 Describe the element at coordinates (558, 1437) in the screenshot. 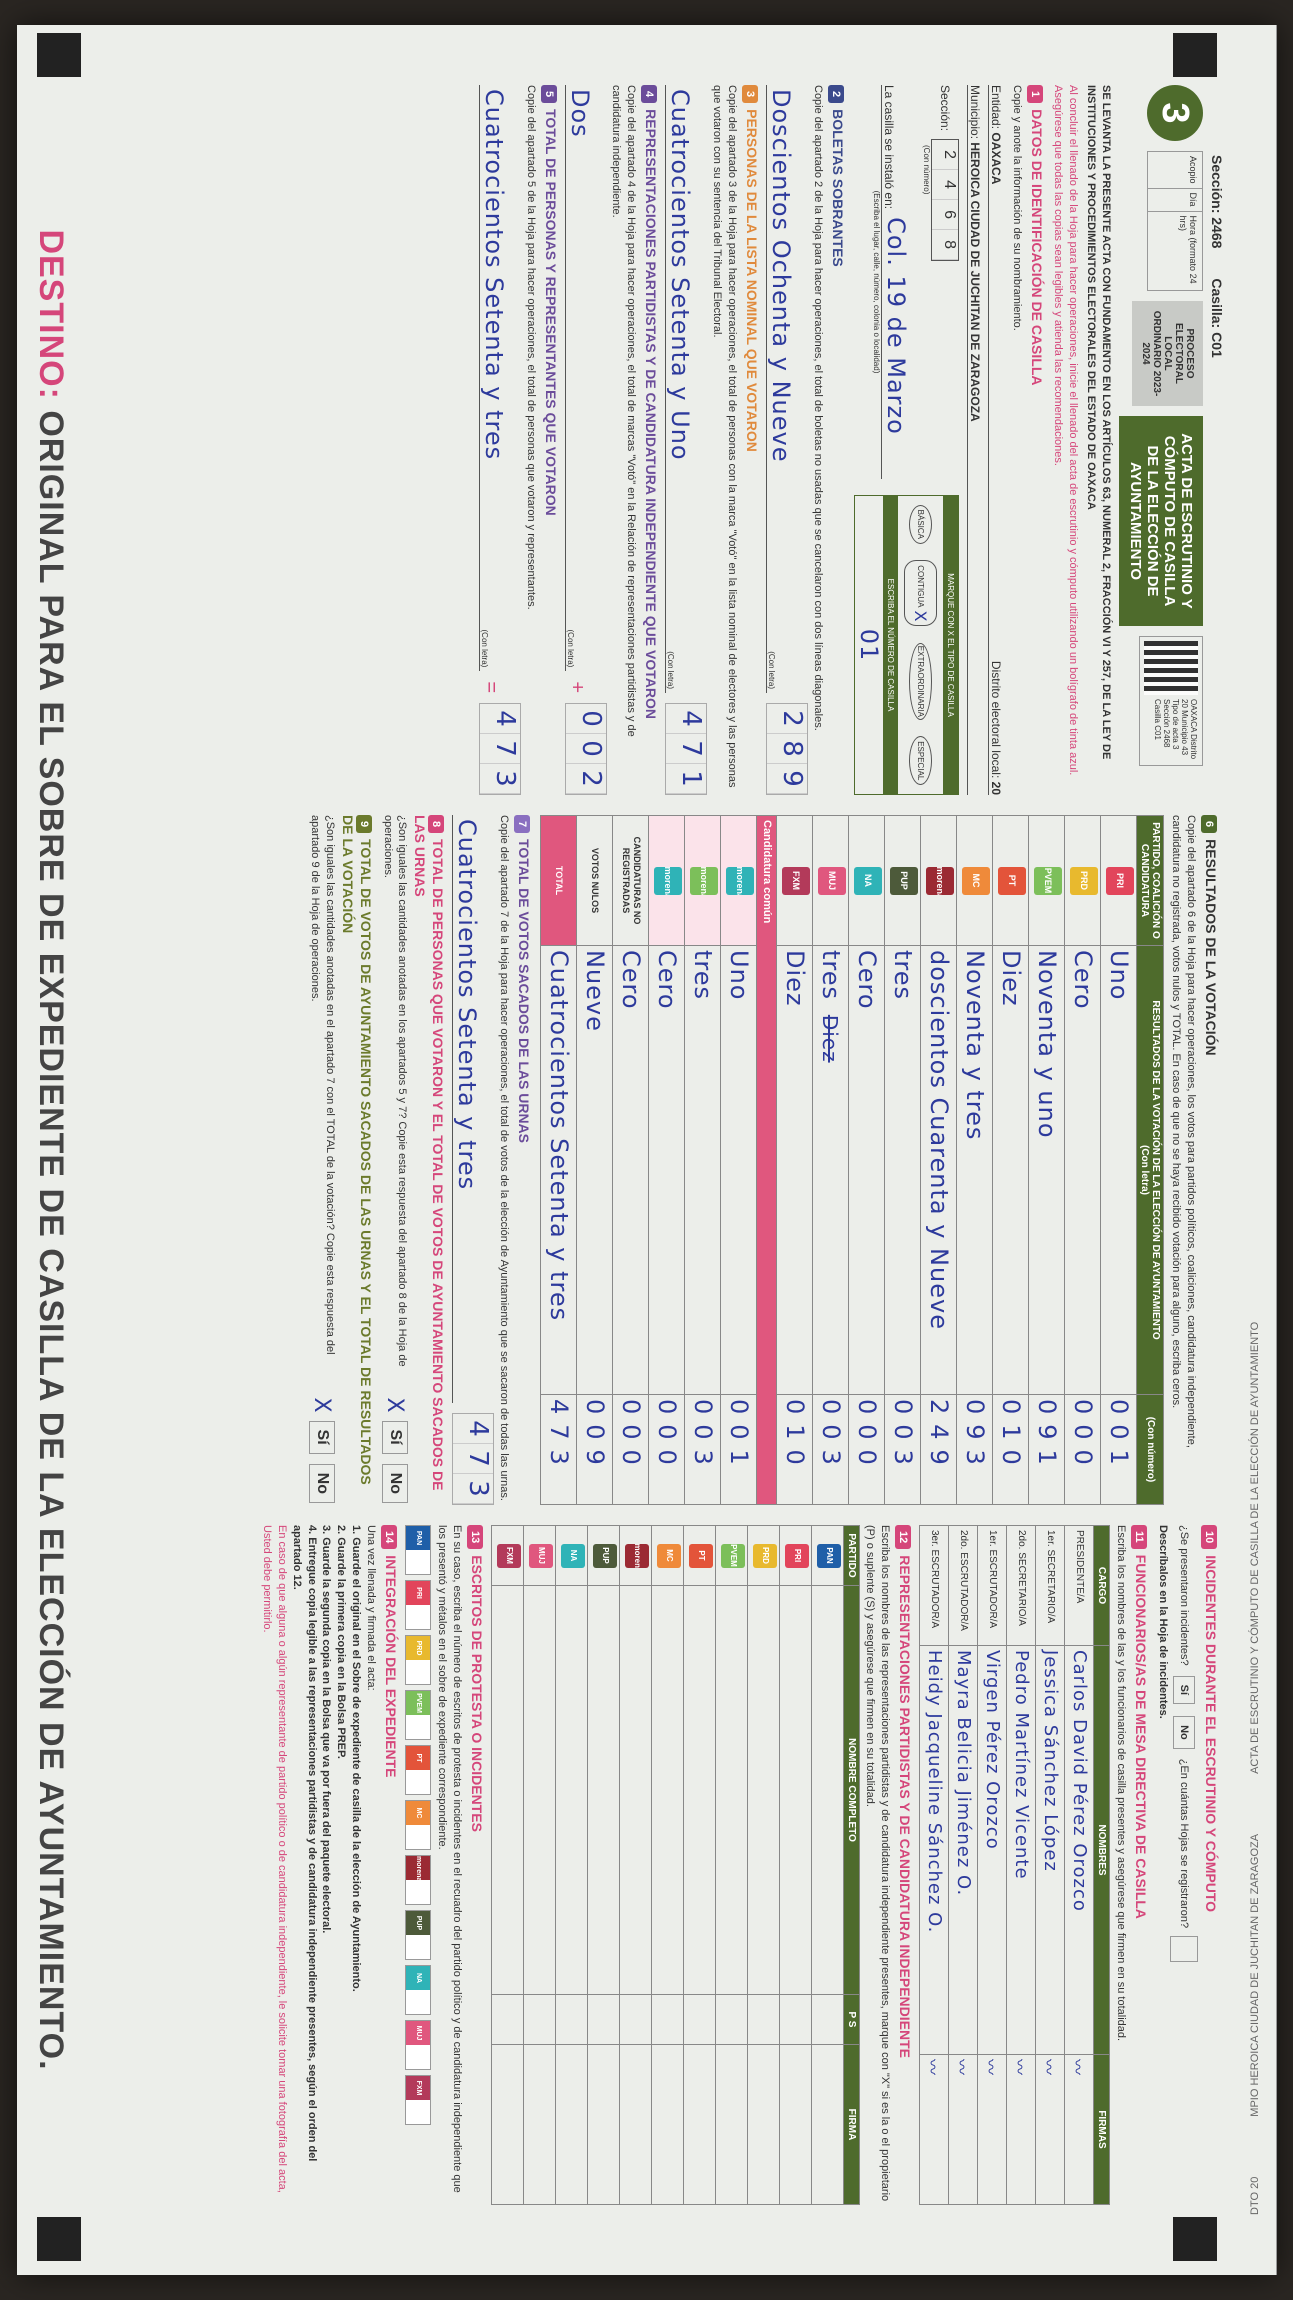

I see `votes-numero: 473` at that location.